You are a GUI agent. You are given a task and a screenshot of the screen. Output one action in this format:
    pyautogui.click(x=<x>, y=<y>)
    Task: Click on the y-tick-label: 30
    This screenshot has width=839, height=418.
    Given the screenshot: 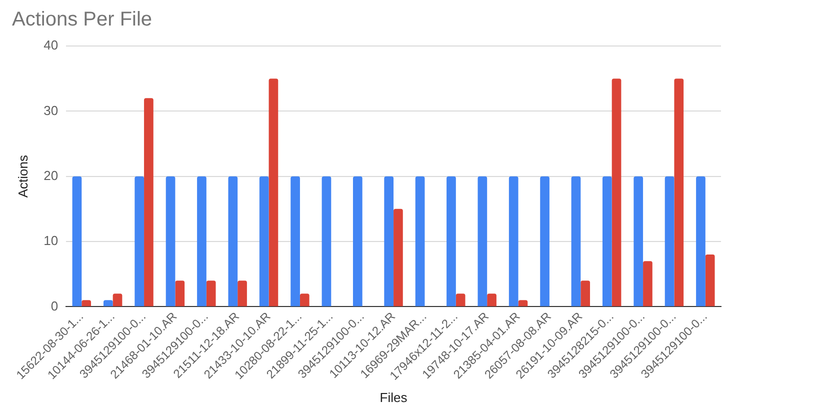 What is the action you would take?
    pyautogui.click(x=51, y=110)
    